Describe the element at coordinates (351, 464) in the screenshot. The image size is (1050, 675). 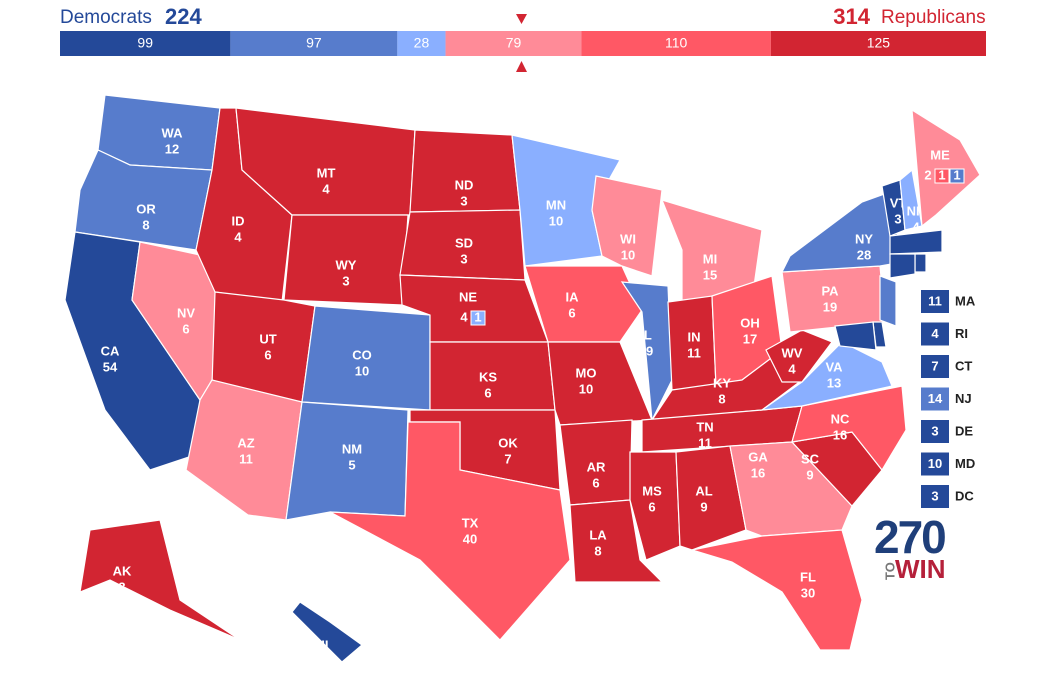
I see `state-ev: 5` at that location.